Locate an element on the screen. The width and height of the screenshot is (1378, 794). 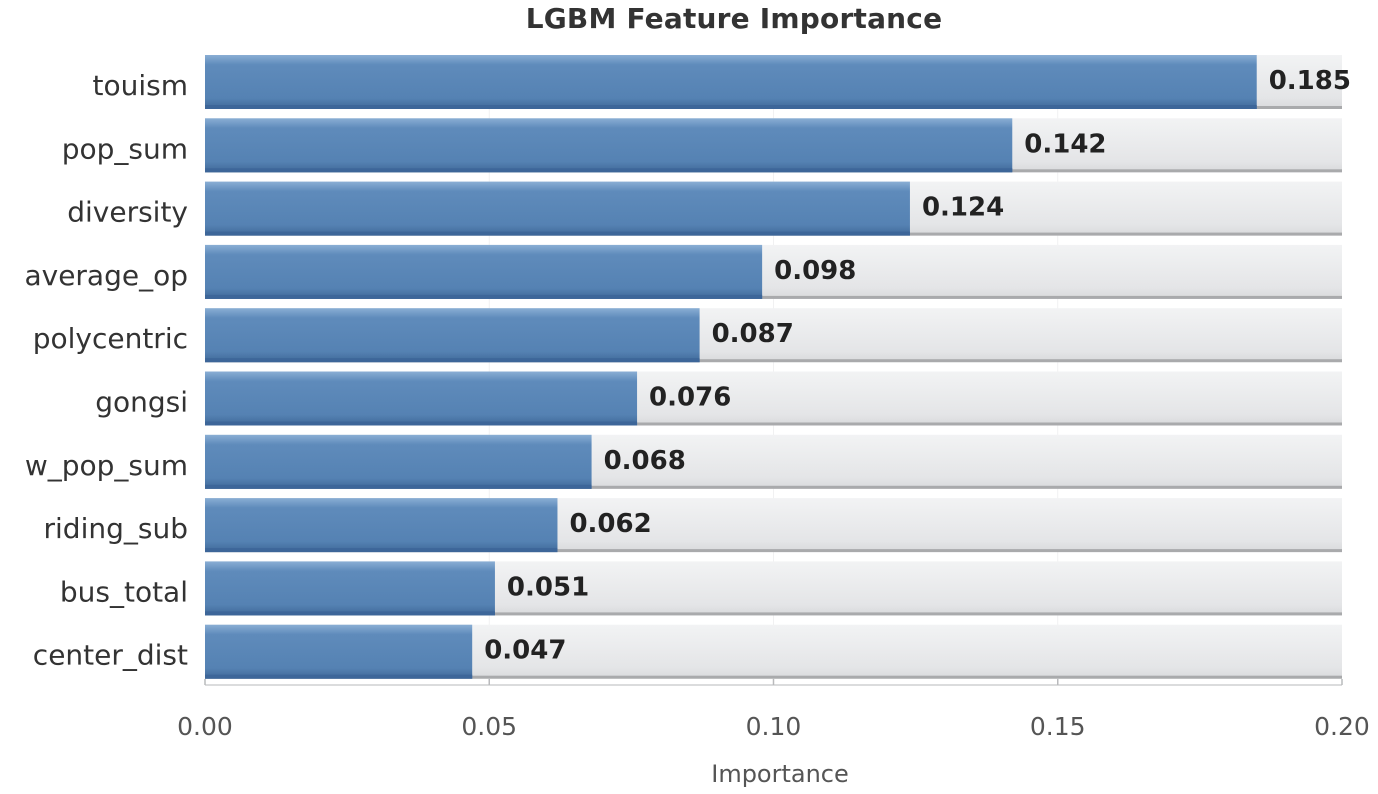
category-label: average_op is located at coordinates (106, 275).